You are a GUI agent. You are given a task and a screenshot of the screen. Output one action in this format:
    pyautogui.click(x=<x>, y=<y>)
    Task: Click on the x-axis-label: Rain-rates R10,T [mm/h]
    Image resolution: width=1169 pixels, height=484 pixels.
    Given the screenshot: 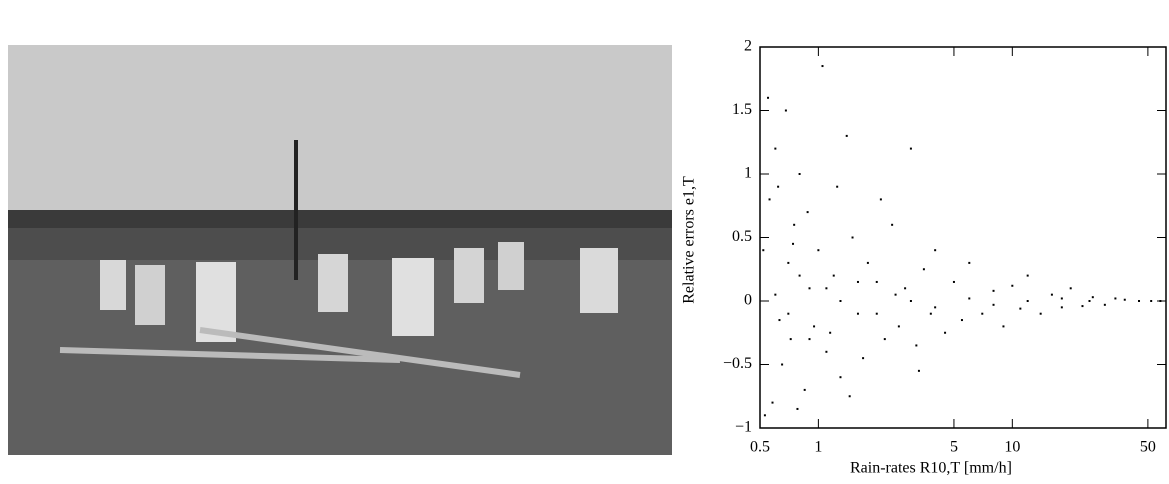 What is the action you would take?
    pyautogui.click(x=931, y=468)
    